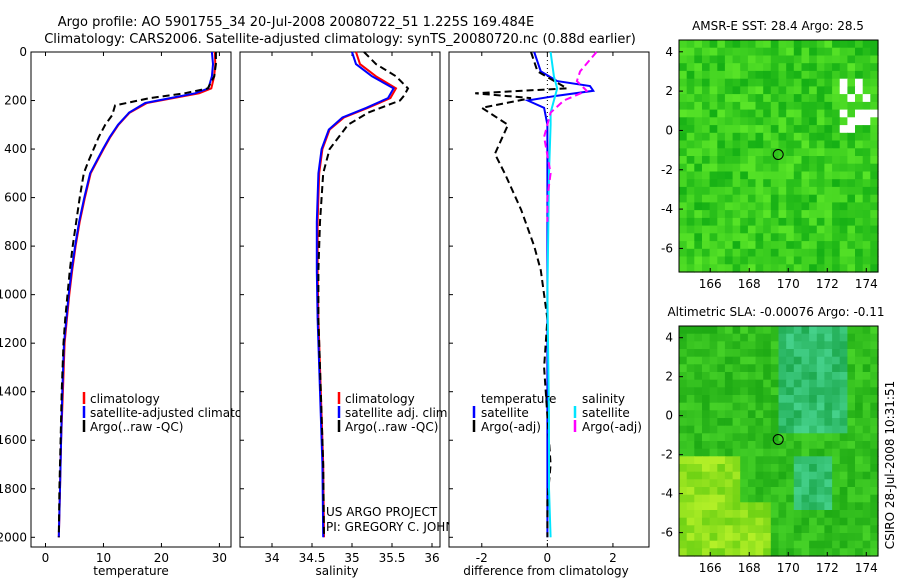  I want to click on sst-argo-marker, so click(778, 154).